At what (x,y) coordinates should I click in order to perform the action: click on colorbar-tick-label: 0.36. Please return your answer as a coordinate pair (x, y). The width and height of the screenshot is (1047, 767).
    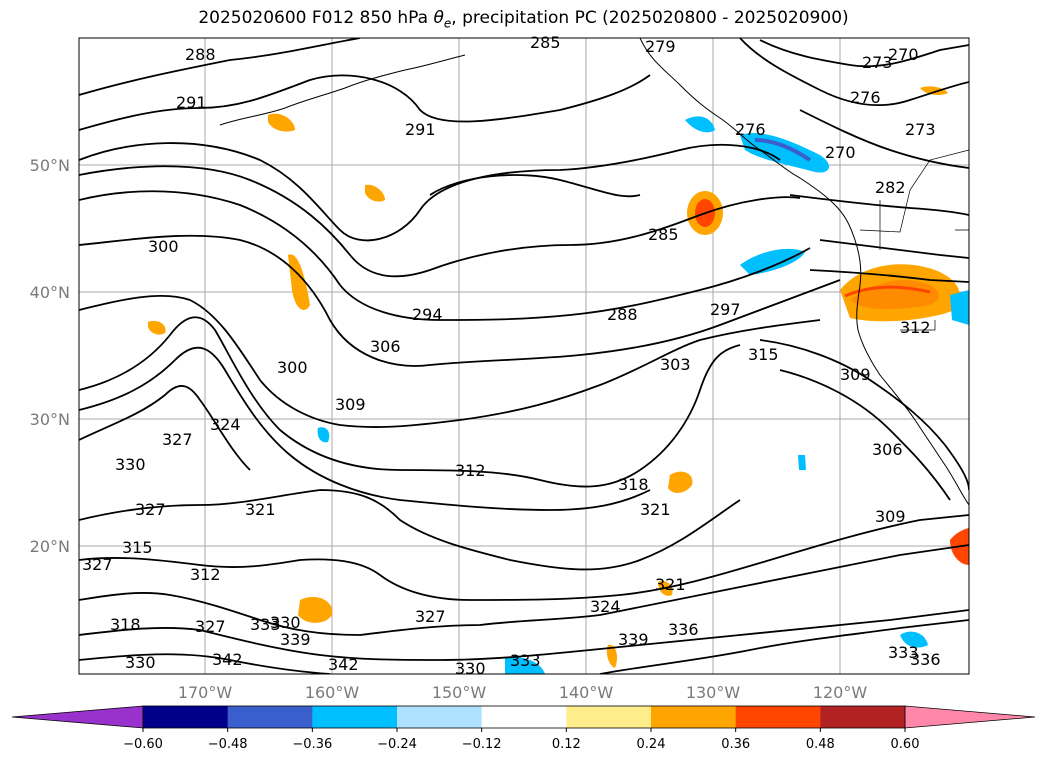
    Looking at the image, I should click on (735, 744).